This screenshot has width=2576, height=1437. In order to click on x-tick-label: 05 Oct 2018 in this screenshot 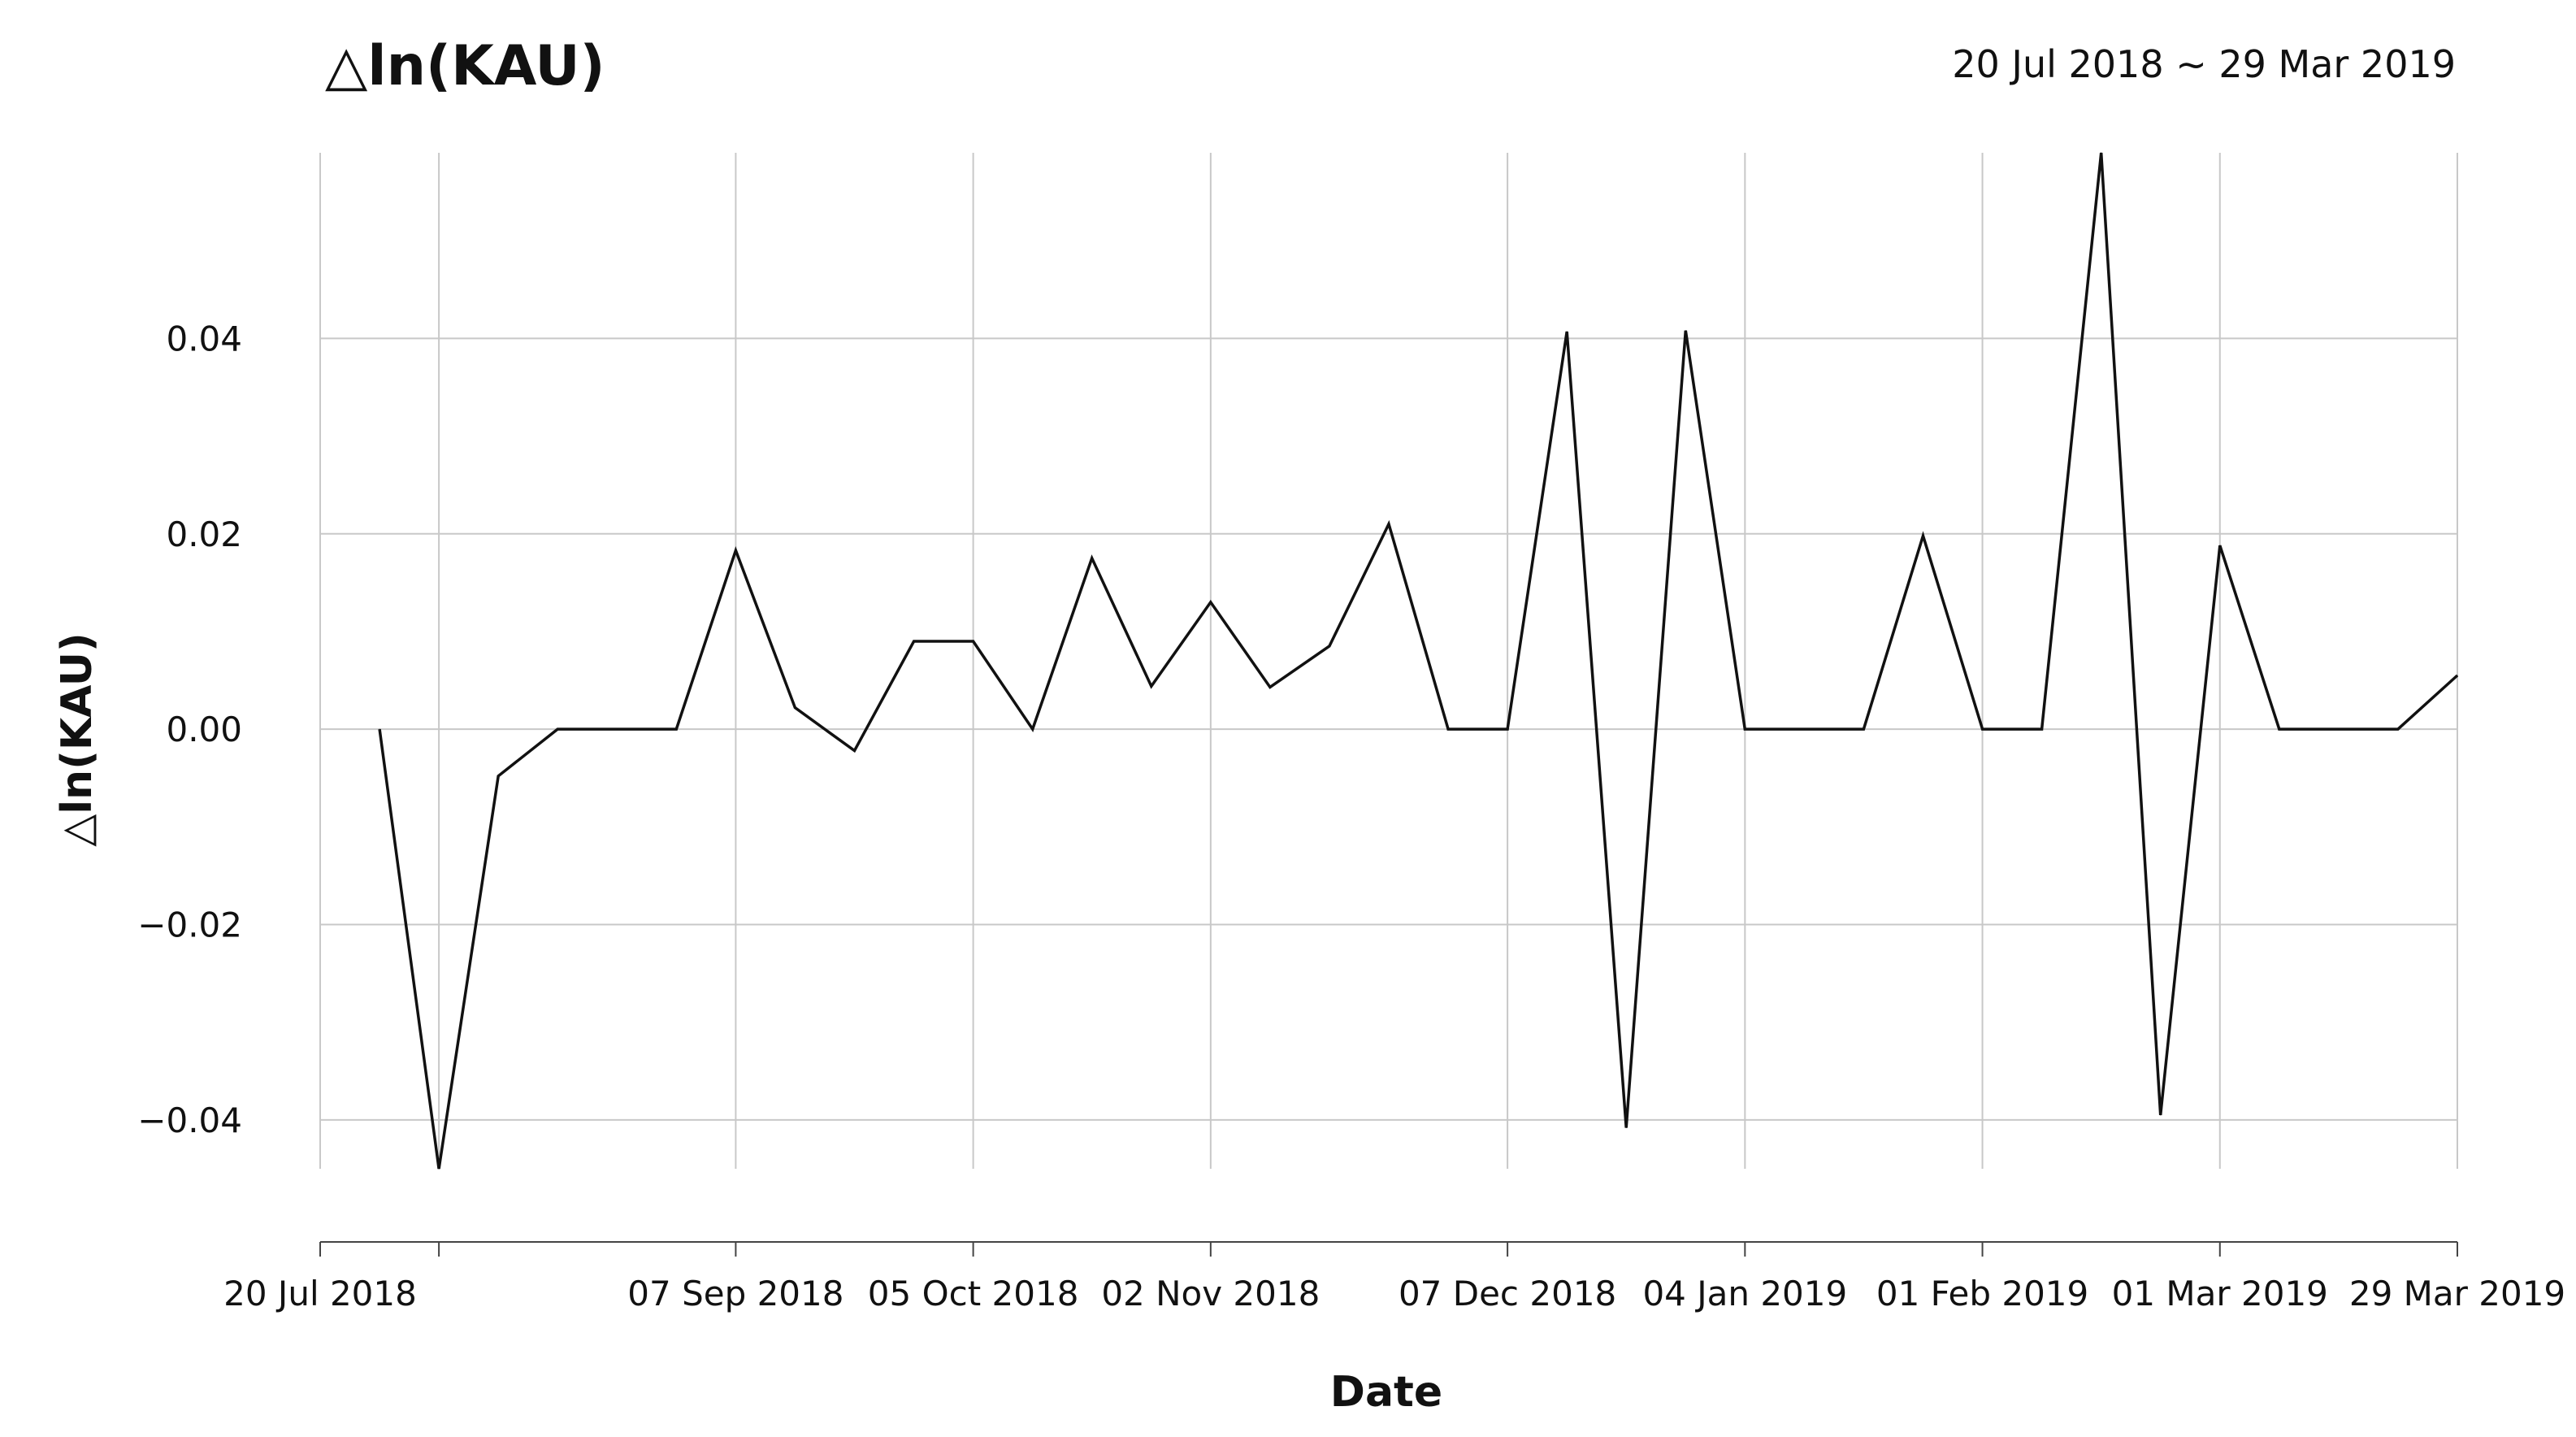, I will do `click(974, 1293)`.